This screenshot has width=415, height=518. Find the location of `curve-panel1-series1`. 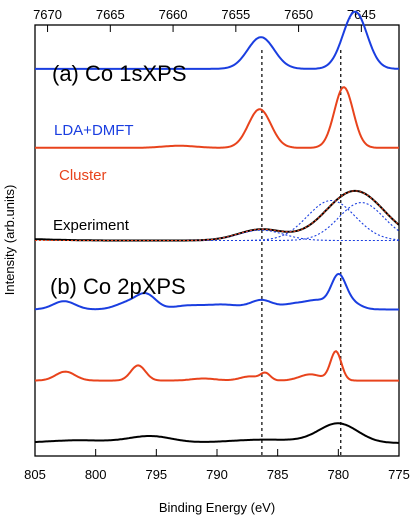

curve-panel1-series1 is located at coordinates (217, 366).